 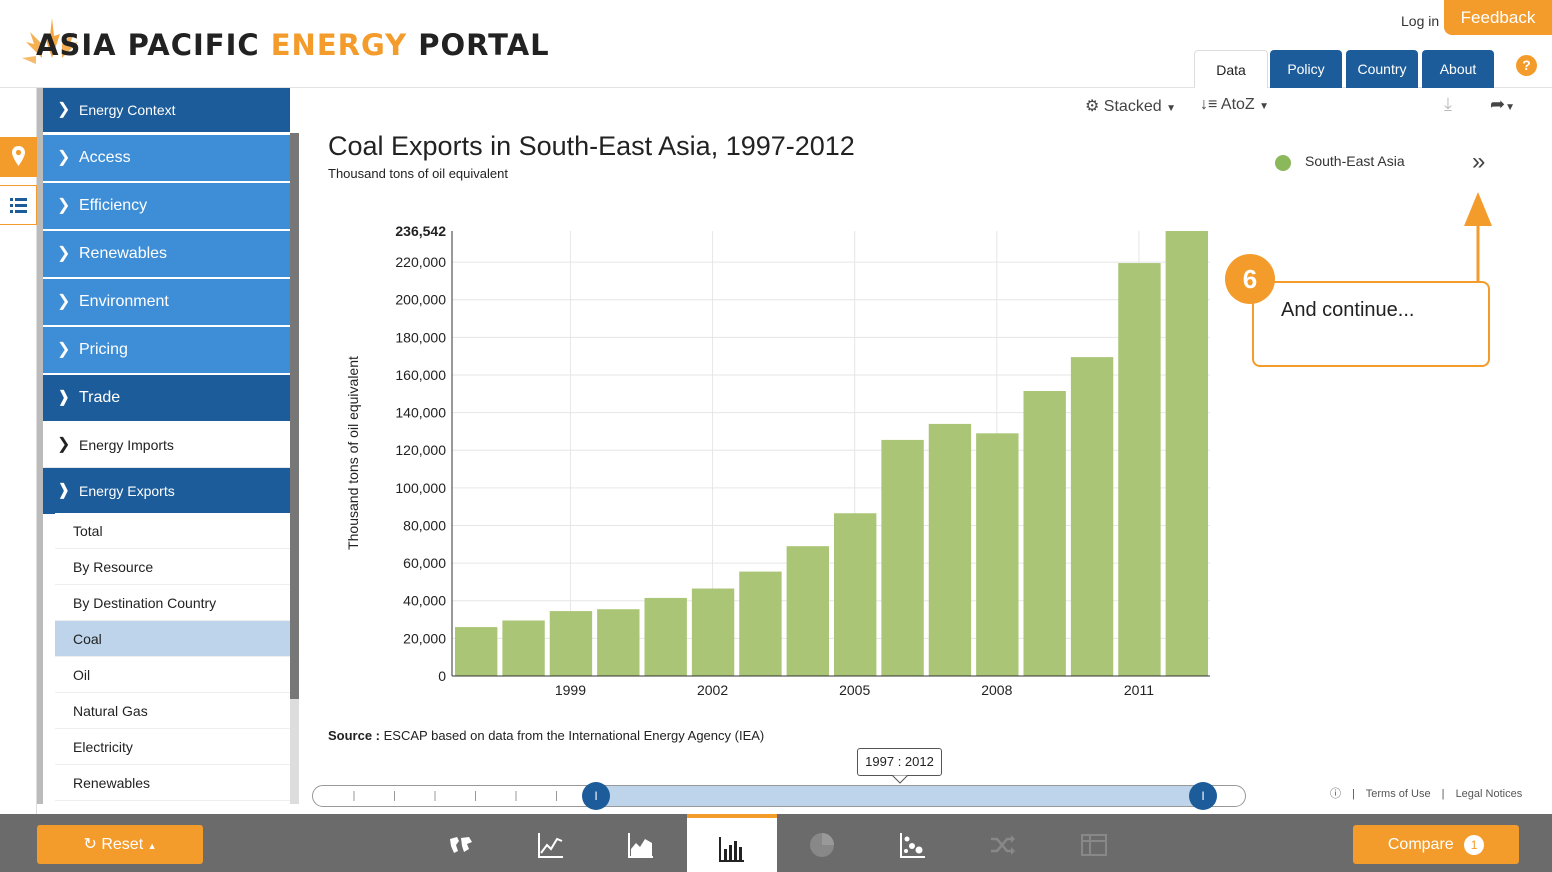 What do you see at coordinates (172, 639) in the screenshot?
I see `subitem-coal: Coal` at bounding box center [172, 639].